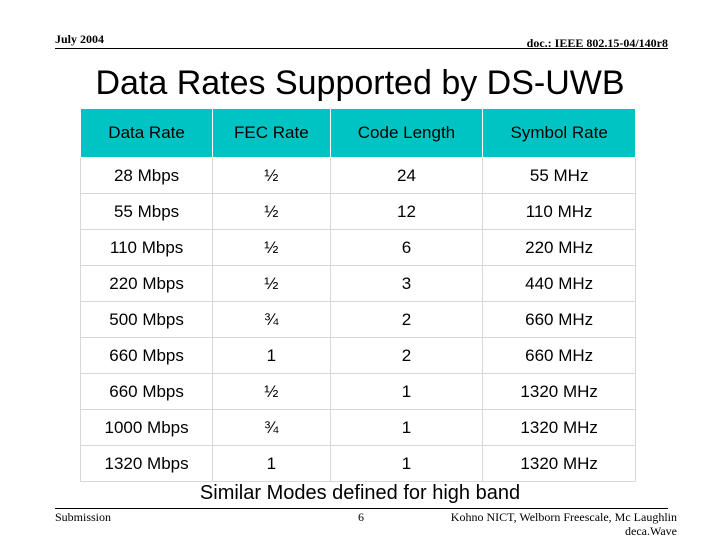  I want to click on header-date: July 2004, so click(80, 39).